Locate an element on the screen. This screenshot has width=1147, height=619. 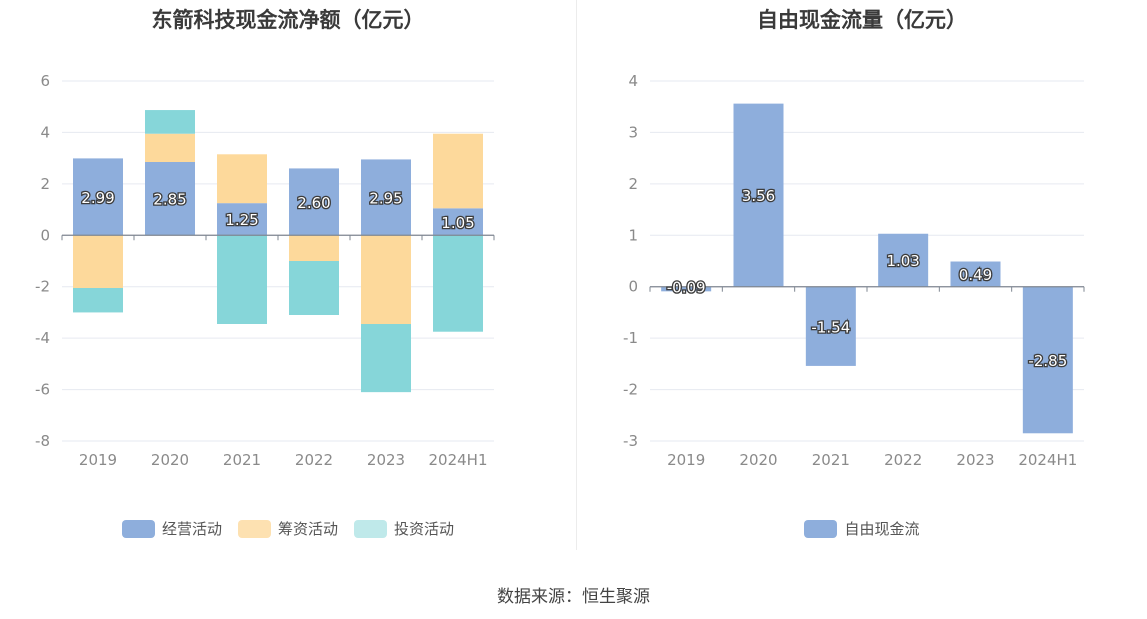
left-y-tick-label: 6 is located at coordinates (45, 81).